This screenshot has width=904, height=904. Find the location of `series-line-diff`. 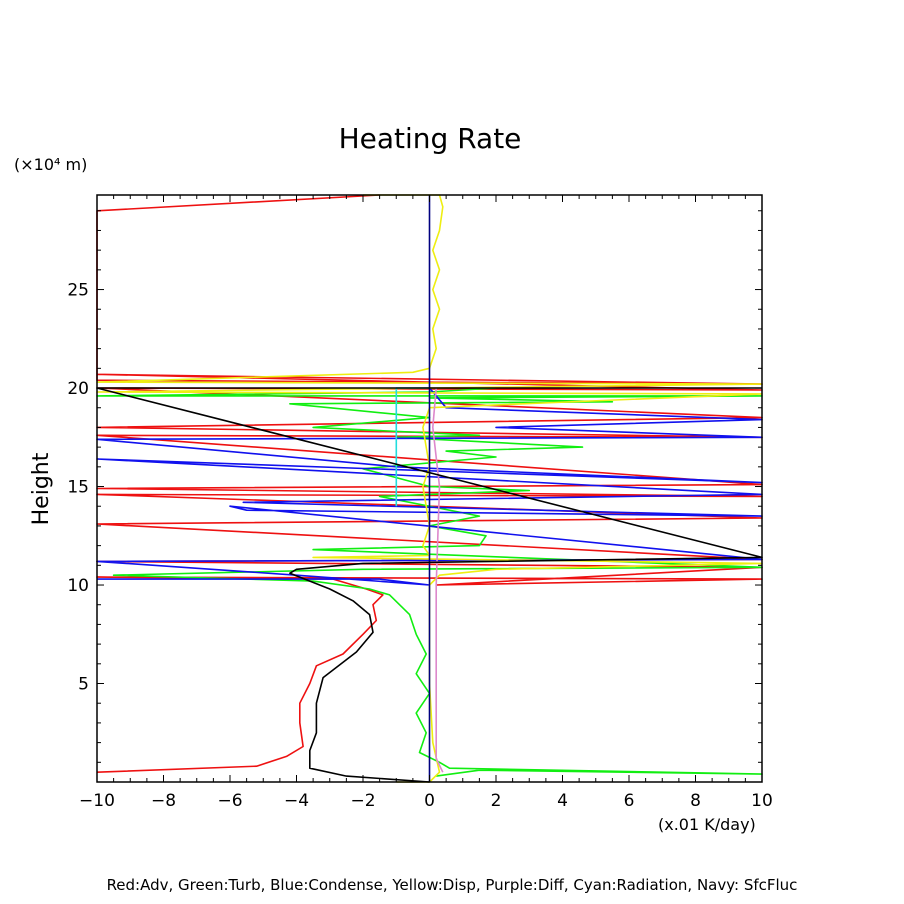

series-line-diff is located at coordinates (437, 580).